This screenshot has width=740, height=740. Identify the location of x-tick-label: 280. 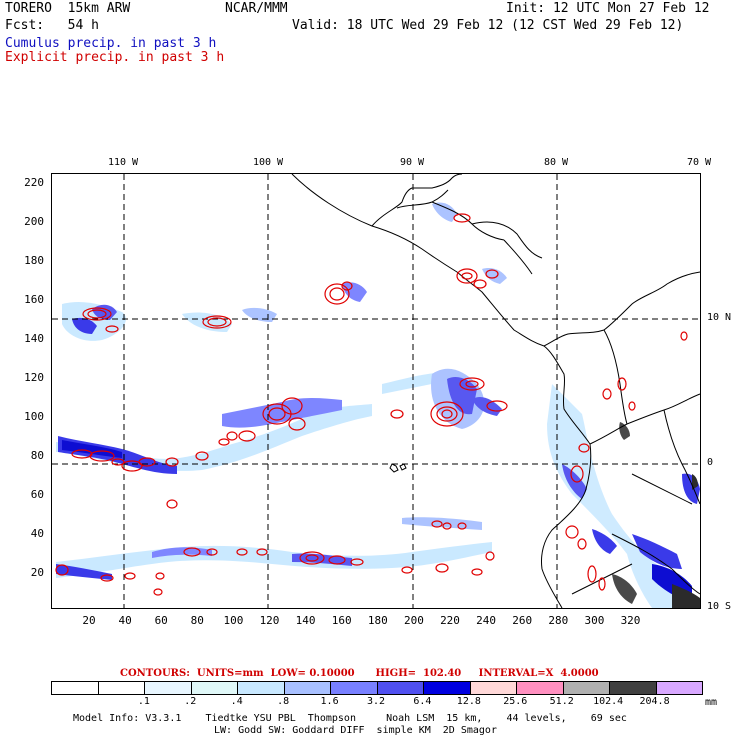
(558, 620).